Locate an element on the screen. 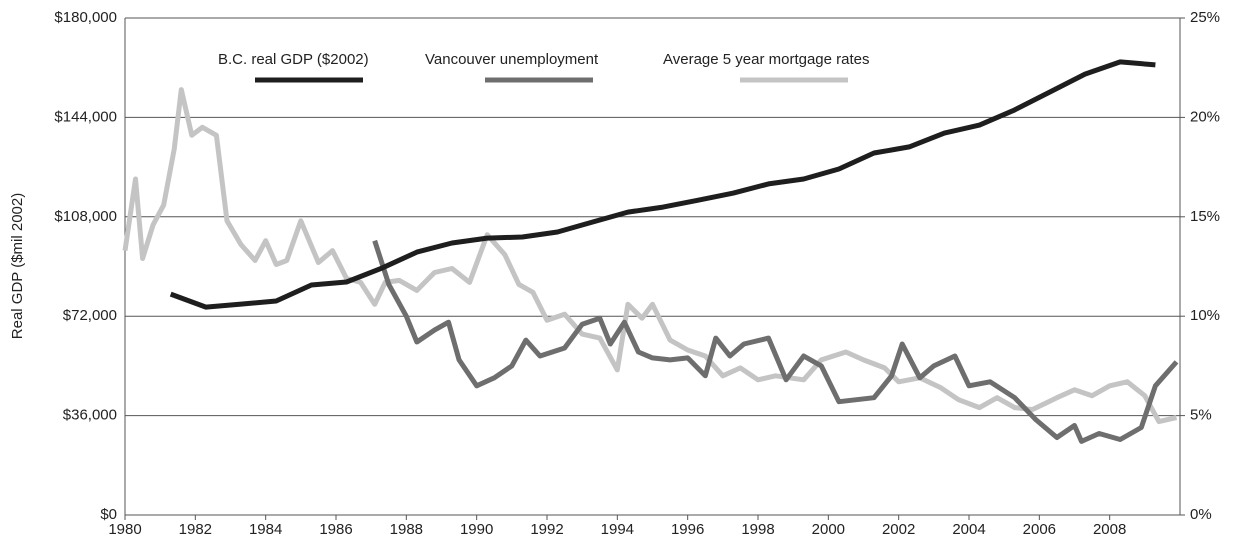  x-tick-label: 1990 is located at coordinates (476, 529).